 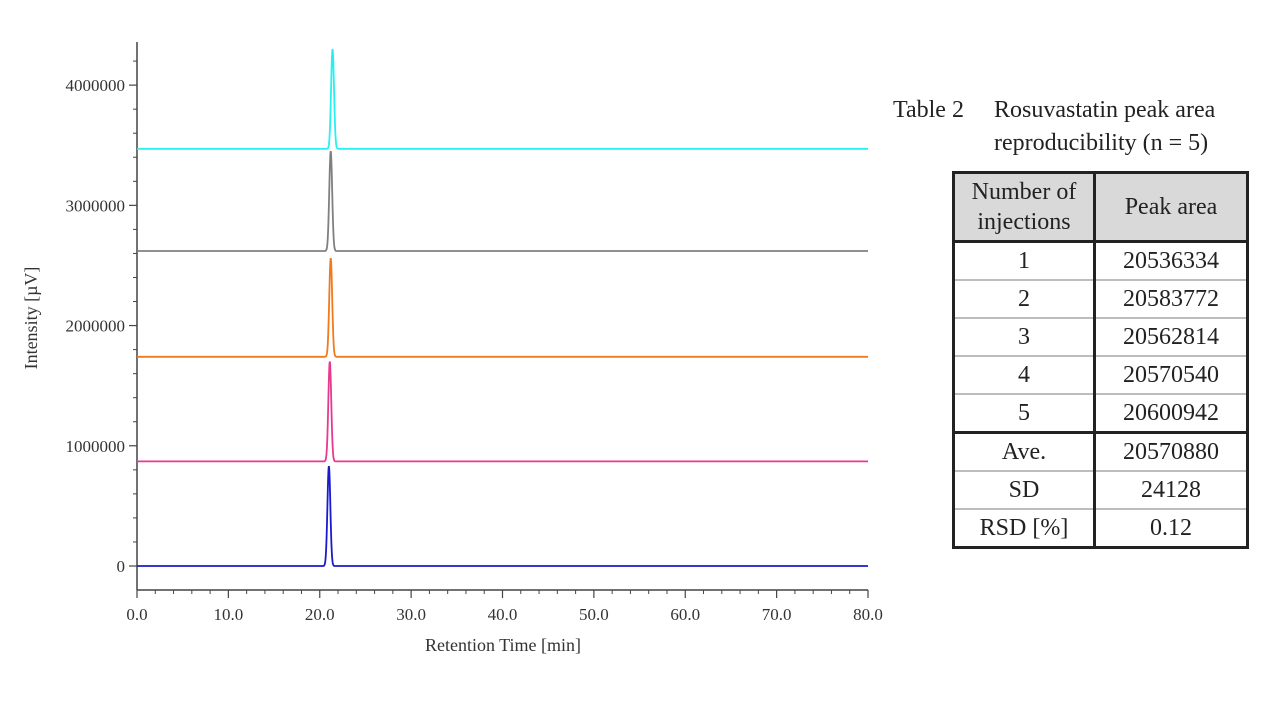 What do you see at coordinates (1171, 336) in the screenshot?
I see `peak-area-value: 20562814` at bounding box center [1171, 336].